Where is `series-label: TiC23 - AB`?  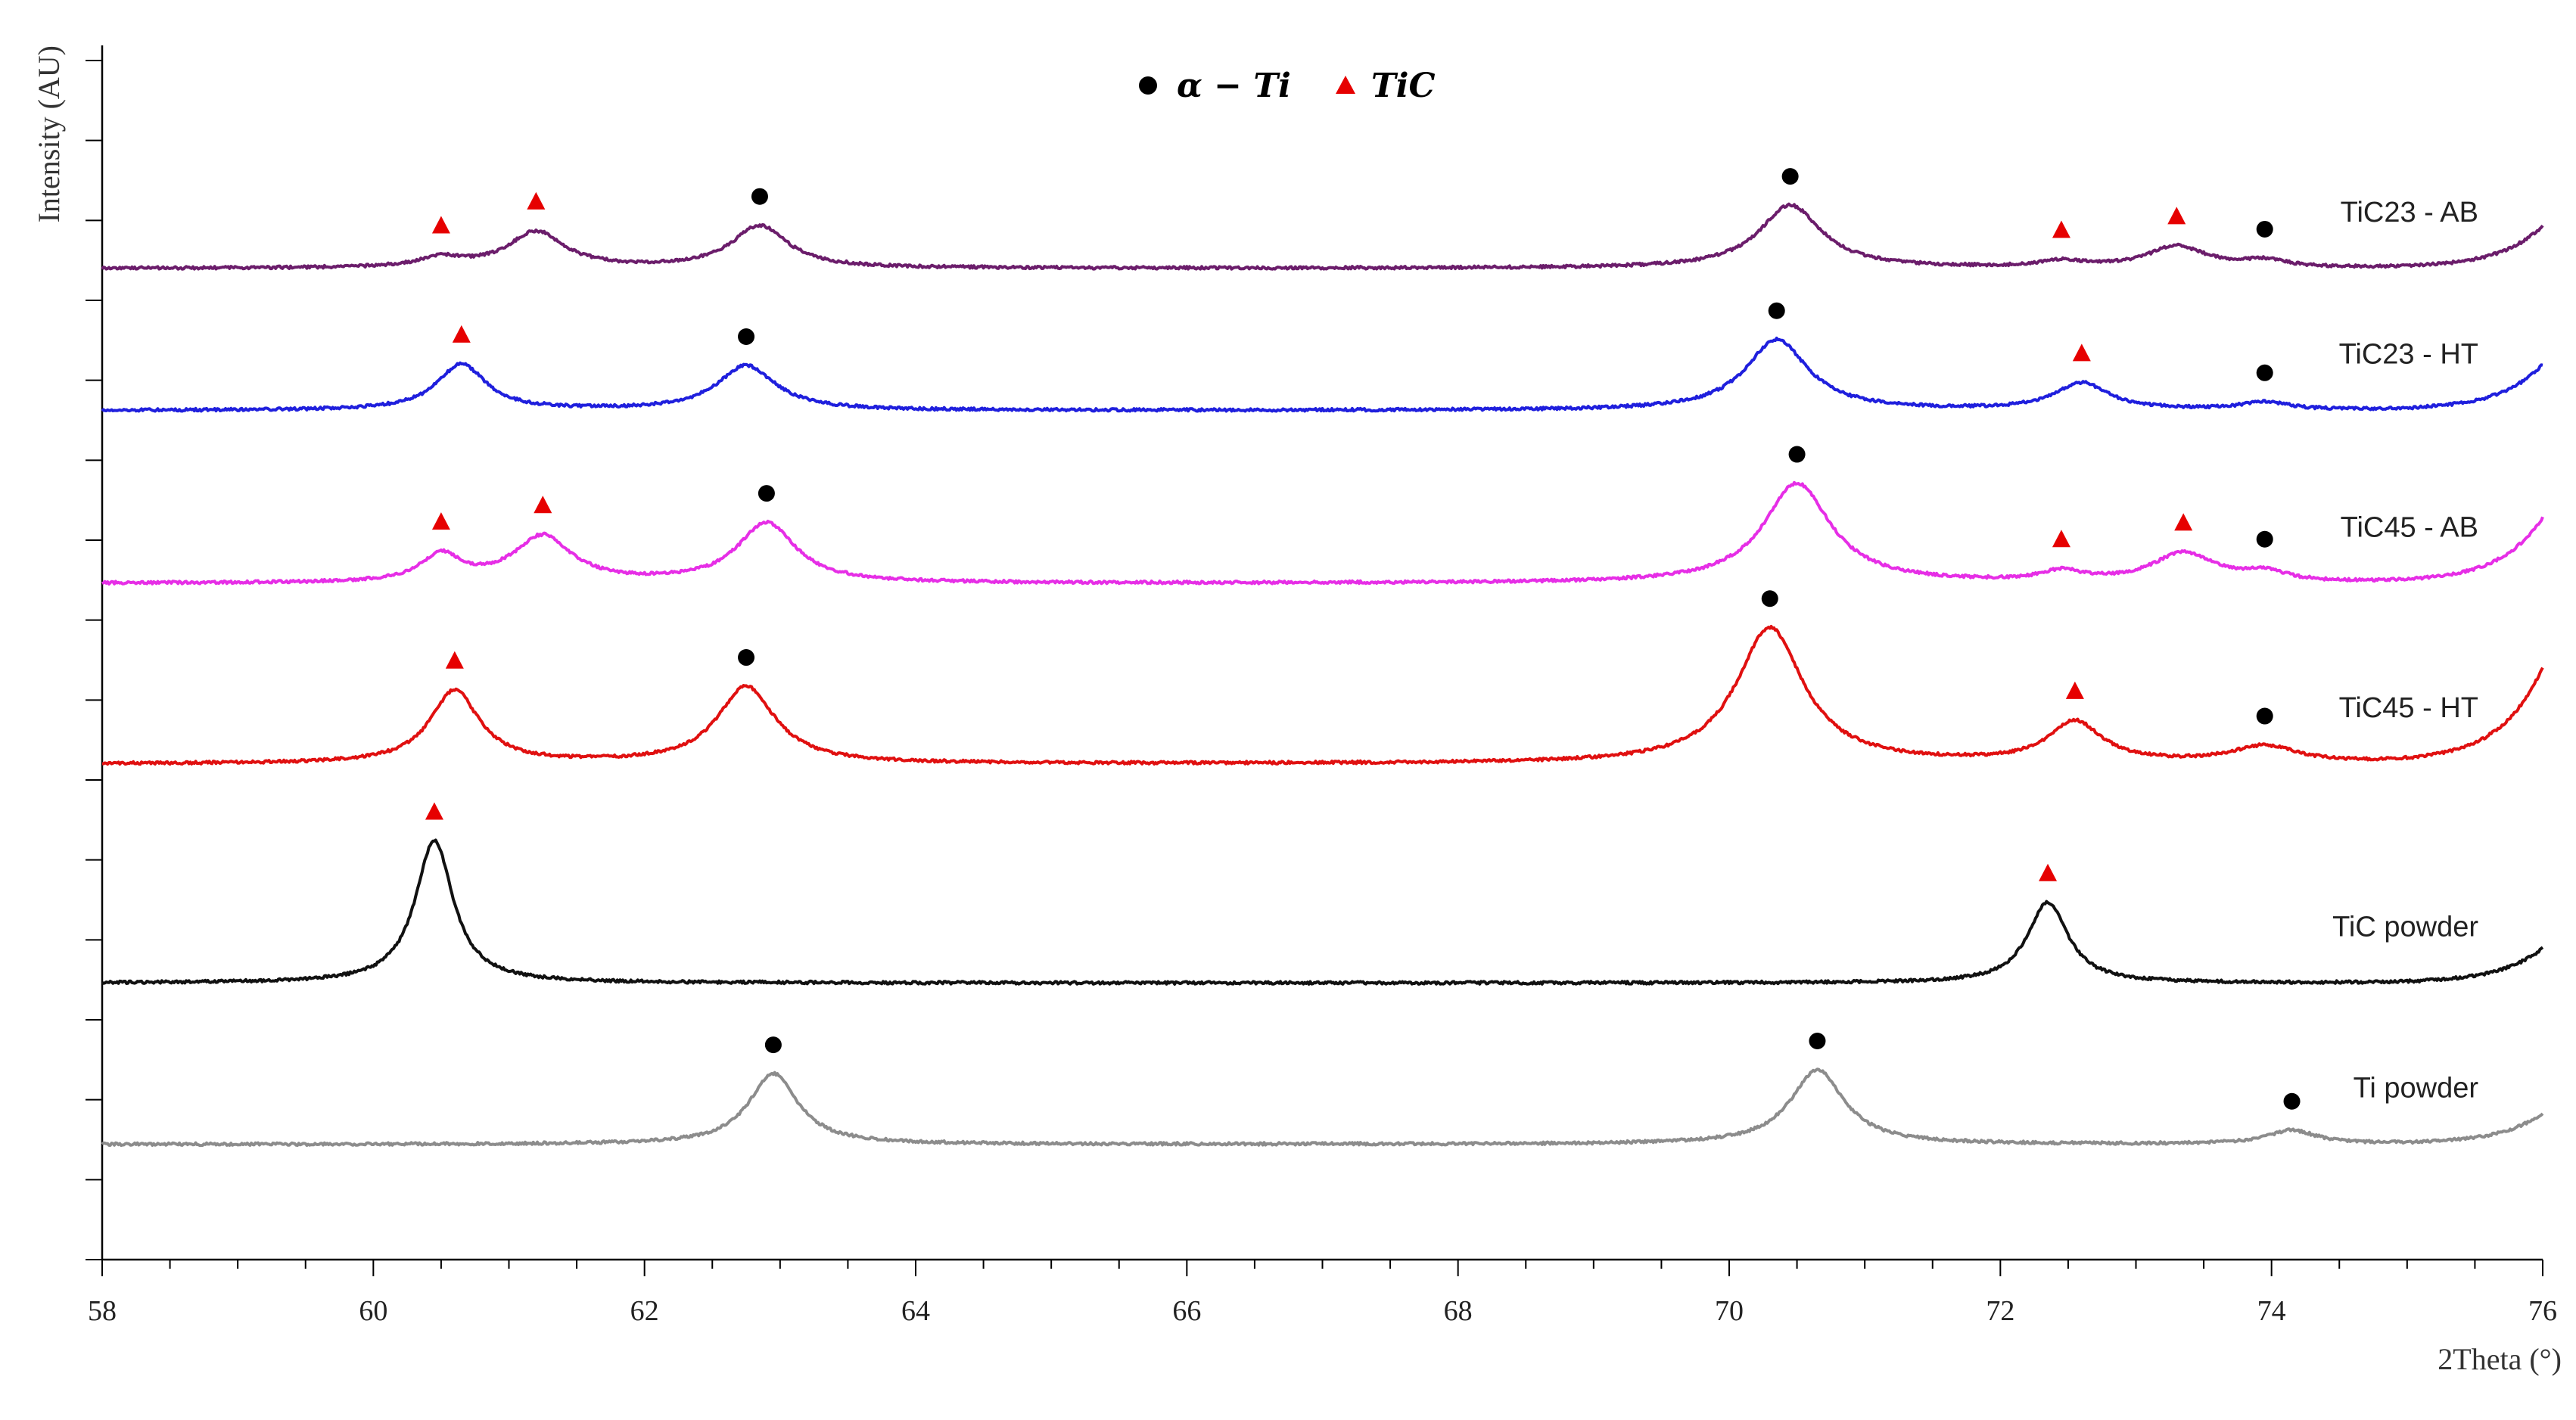
series-label: TiC23 - AB is located at coordinates (2409, 212).